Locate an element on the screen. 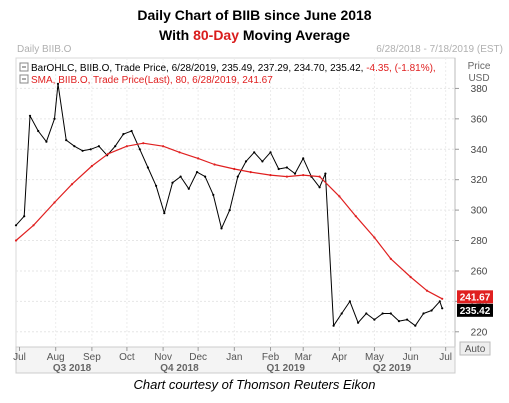  y-tick-label: 320 is located at coordinates (479, 180).